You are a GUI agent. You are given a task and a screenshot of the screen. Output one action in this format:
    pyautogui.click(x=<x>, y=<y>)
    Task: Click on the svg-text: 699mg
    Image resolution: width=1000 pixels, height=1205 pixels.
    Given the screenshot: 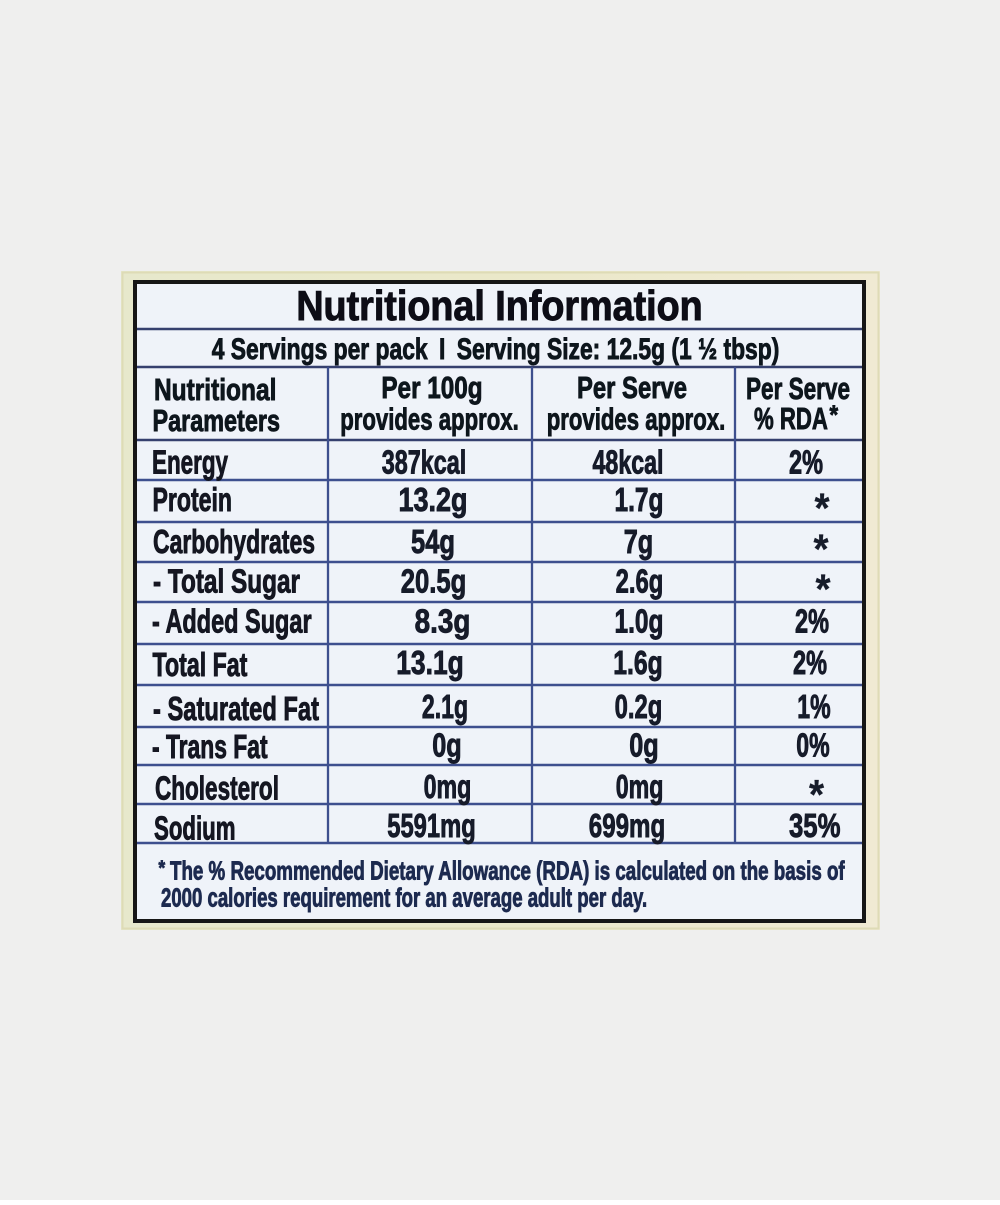 What is the action you would take?
    pyautogui.click(x=627, y=826)
    